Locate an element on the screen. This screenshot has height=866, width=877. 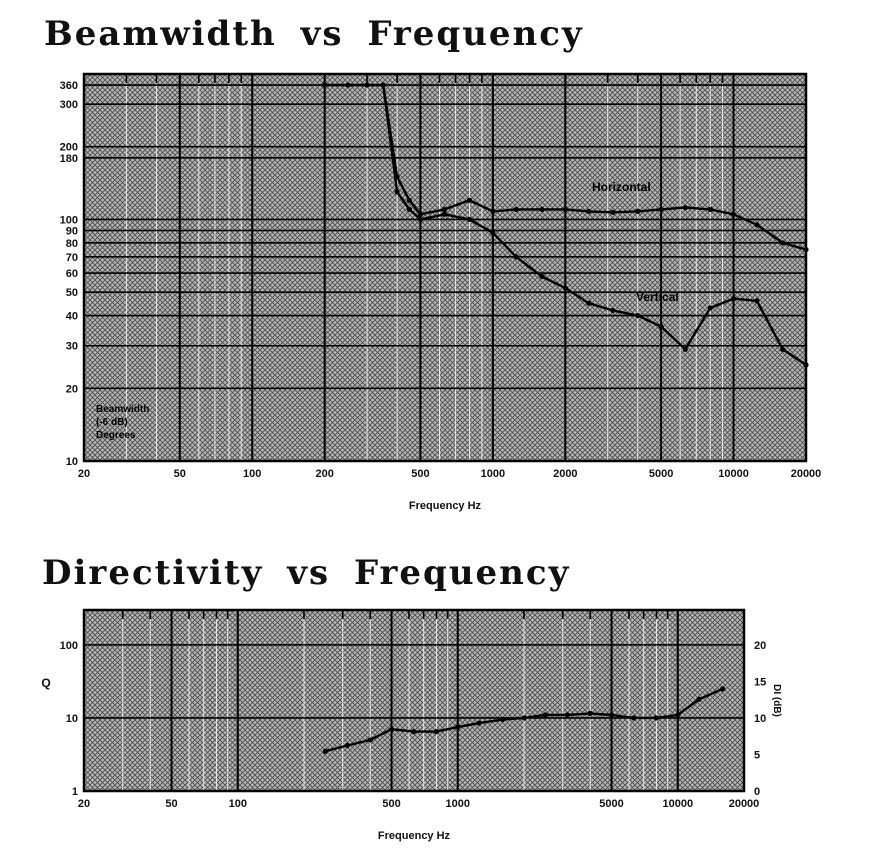
y-tick-label: 50 is located at coordinates (72, 293).